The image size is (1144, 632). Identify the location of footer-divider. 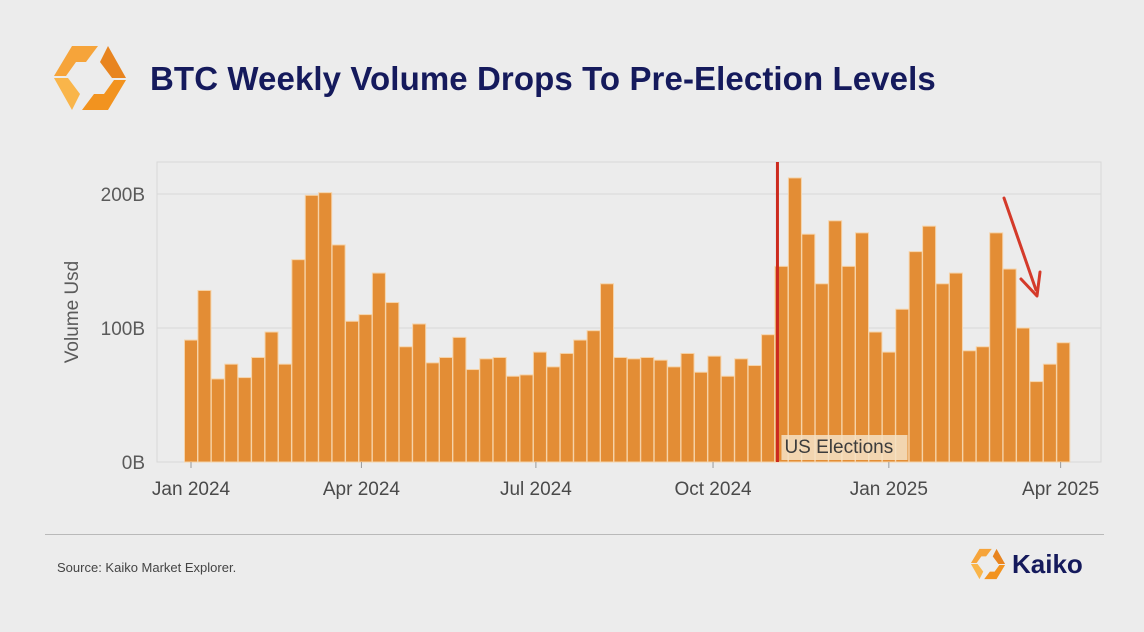
(574, 534).